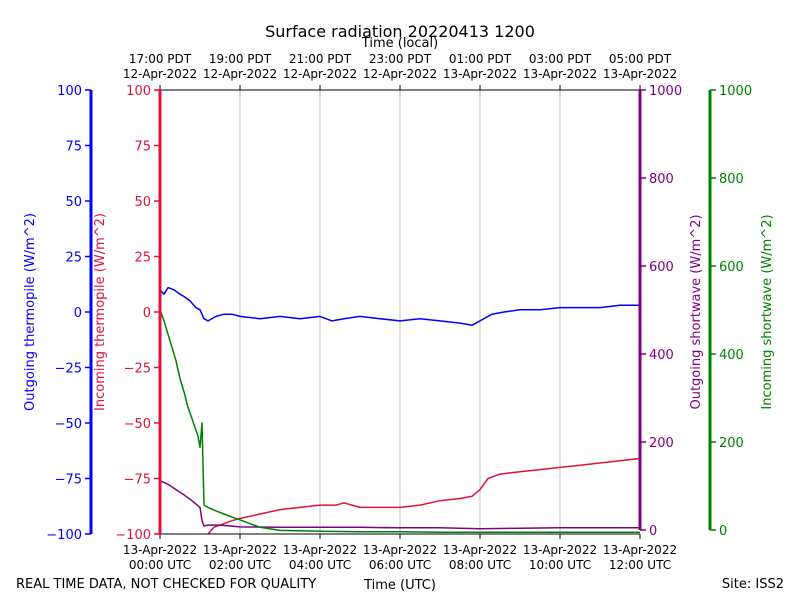 The width and height of the screenshot is (800, 600). I want to click on series-line-outgoing-shortwave, so click(399, 505).